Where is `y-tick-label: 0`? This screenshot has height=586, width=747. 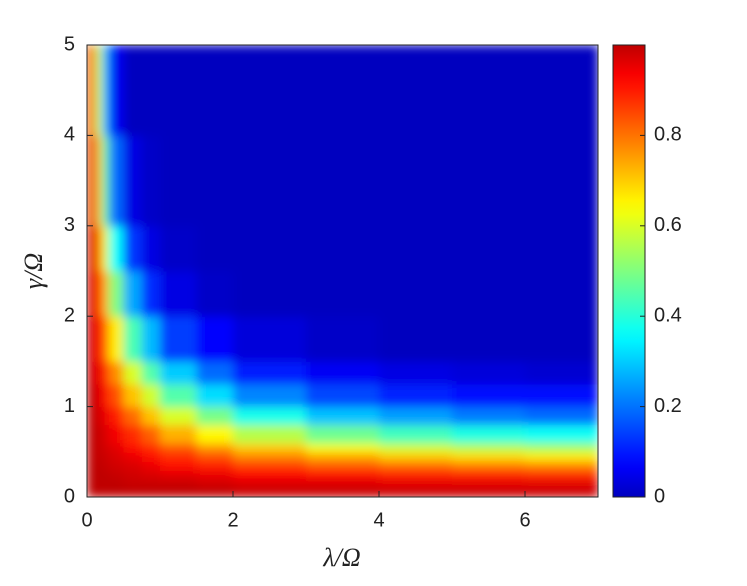
y-tick-label: 0 is located at coordinates (69, 496).